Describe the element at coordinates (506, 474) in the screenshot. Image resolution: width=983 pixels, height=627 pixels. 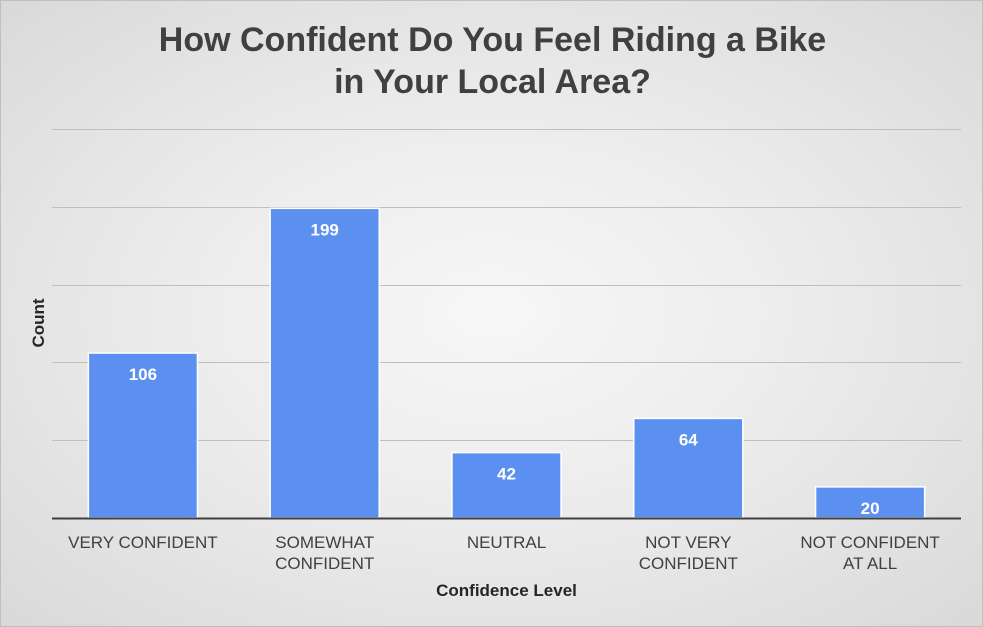
I see `data-label-2: 42` at that location.